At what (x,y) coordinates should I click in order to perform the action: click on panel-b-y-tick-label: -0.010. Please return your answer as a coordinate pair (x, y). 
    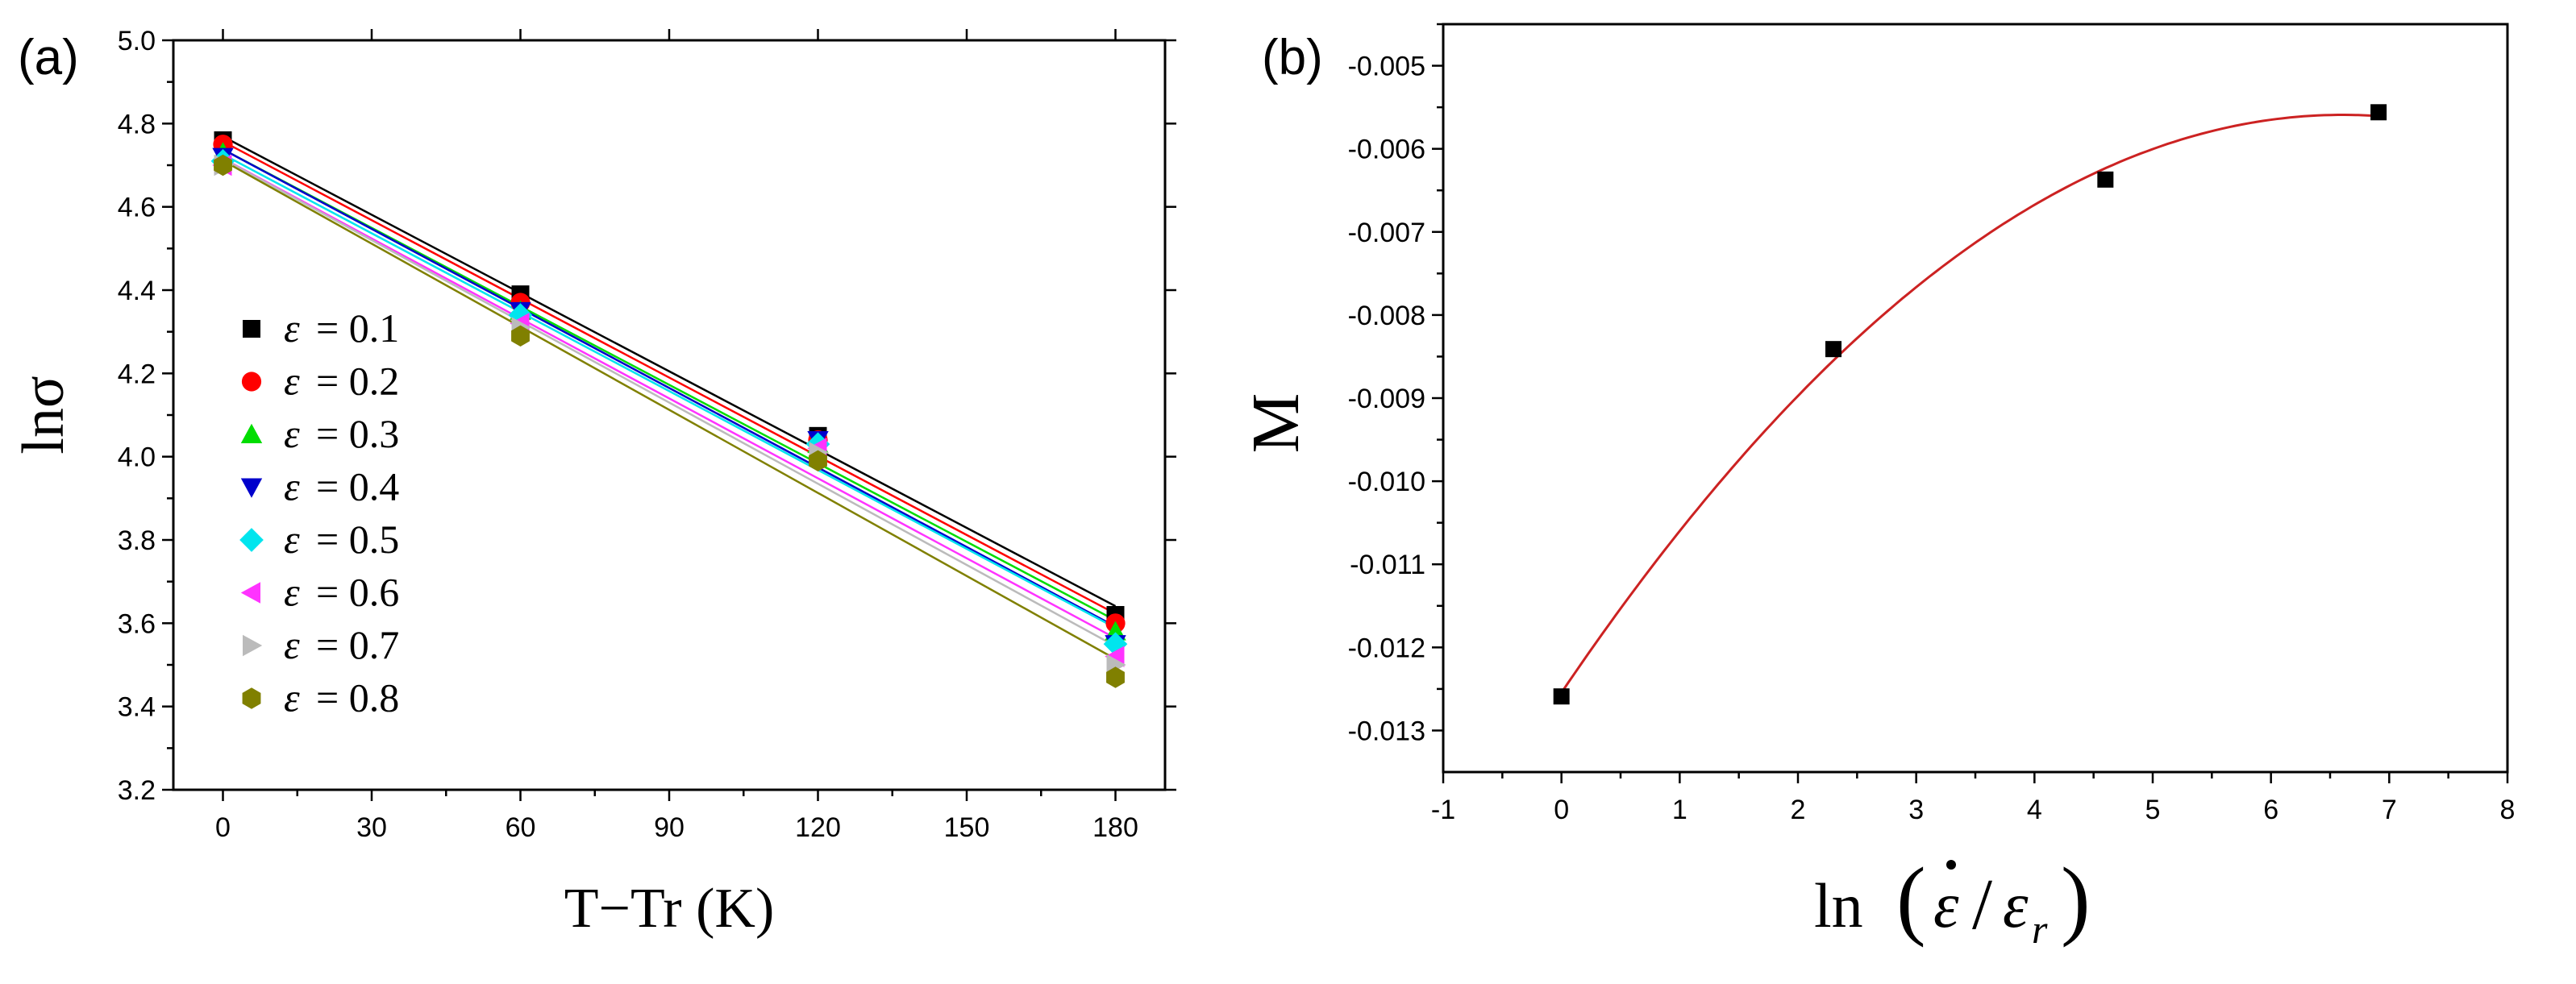
    Looking at the image, I should click on (1387, 482).